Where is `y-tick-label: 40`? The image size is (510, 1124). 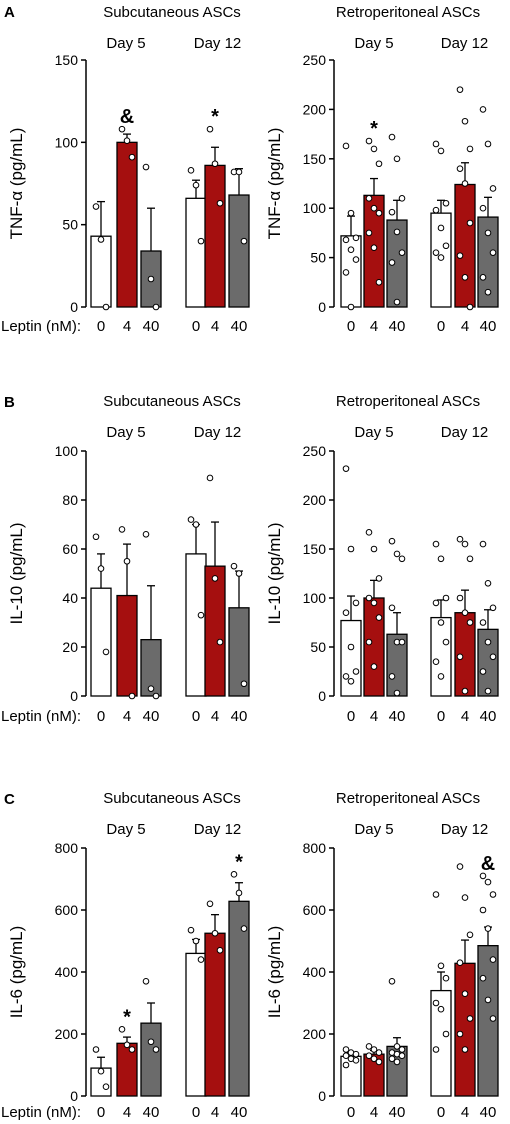
y-tick-label: 40 is located at coordinates (70, 598).